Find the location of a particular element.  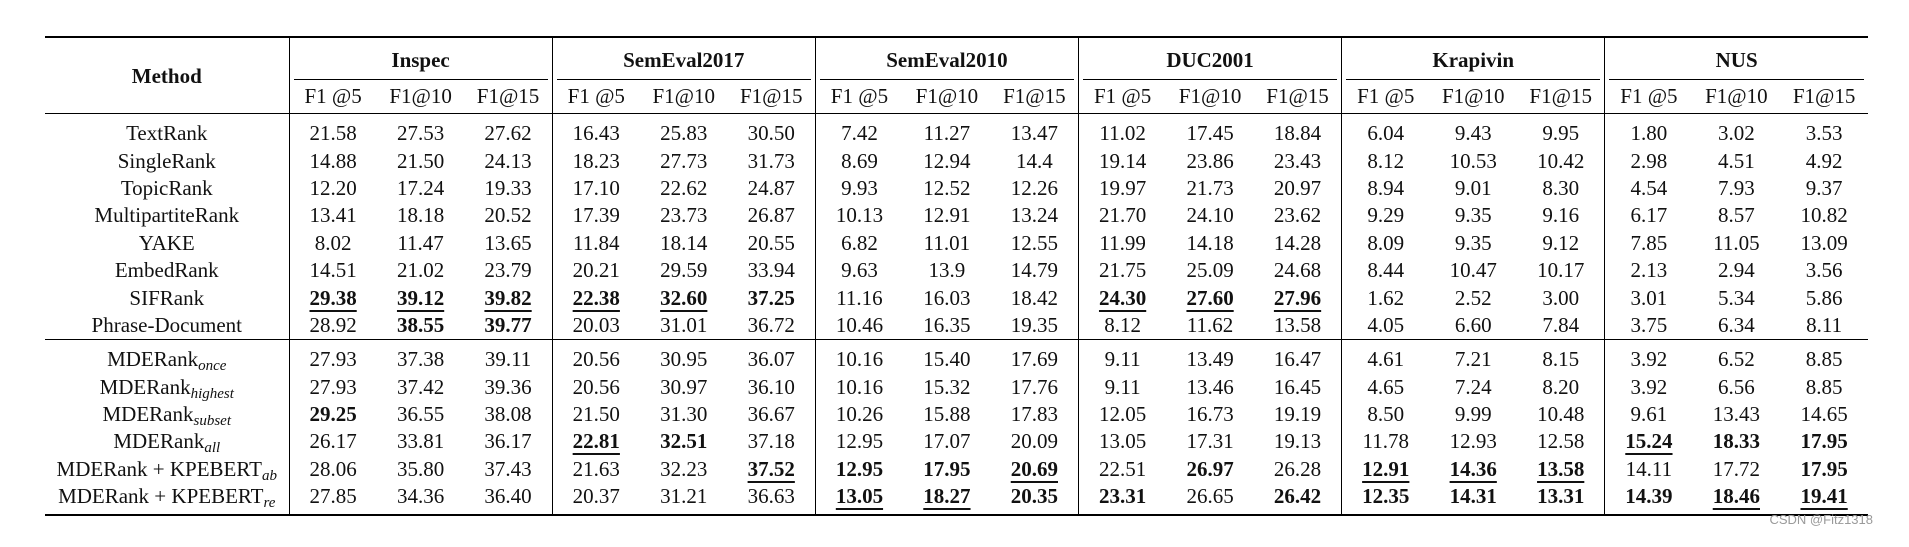

score-value: 20.55 is located at coordinates (771, 242).